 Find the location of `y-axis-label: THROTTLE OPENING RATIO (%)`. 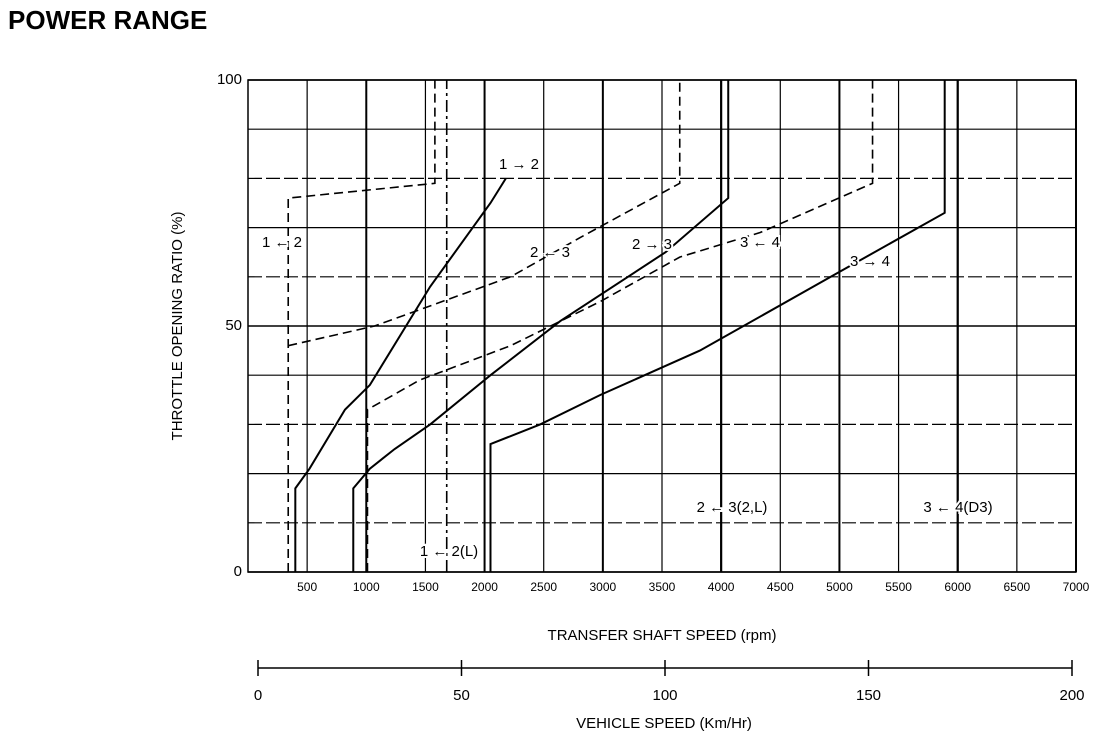

y-axis-label: THROTTLE OPENING RATIO (%) is located at coordinates (177, 326).